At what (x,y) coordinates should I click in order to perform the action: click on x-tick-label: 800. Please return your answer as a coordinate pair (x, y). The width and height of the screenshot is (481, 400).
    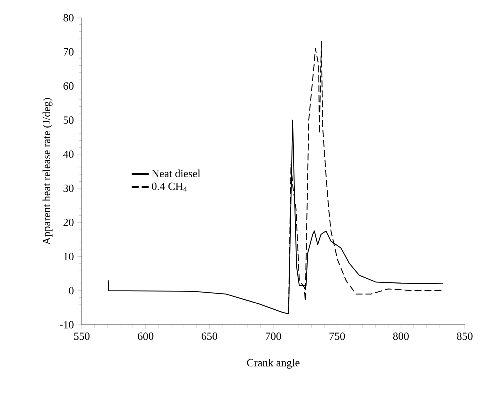
    Looking at the image, I should click on (401, 336).